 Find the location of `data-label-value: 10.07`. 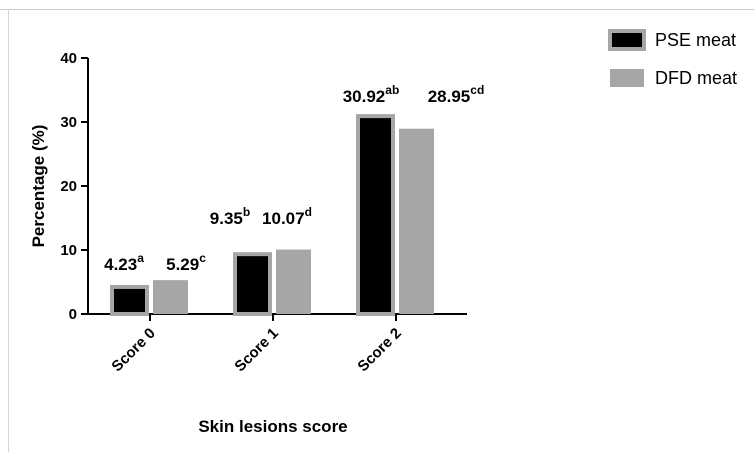

data-label-value: 10.07 is located at coordinates (283, 218).